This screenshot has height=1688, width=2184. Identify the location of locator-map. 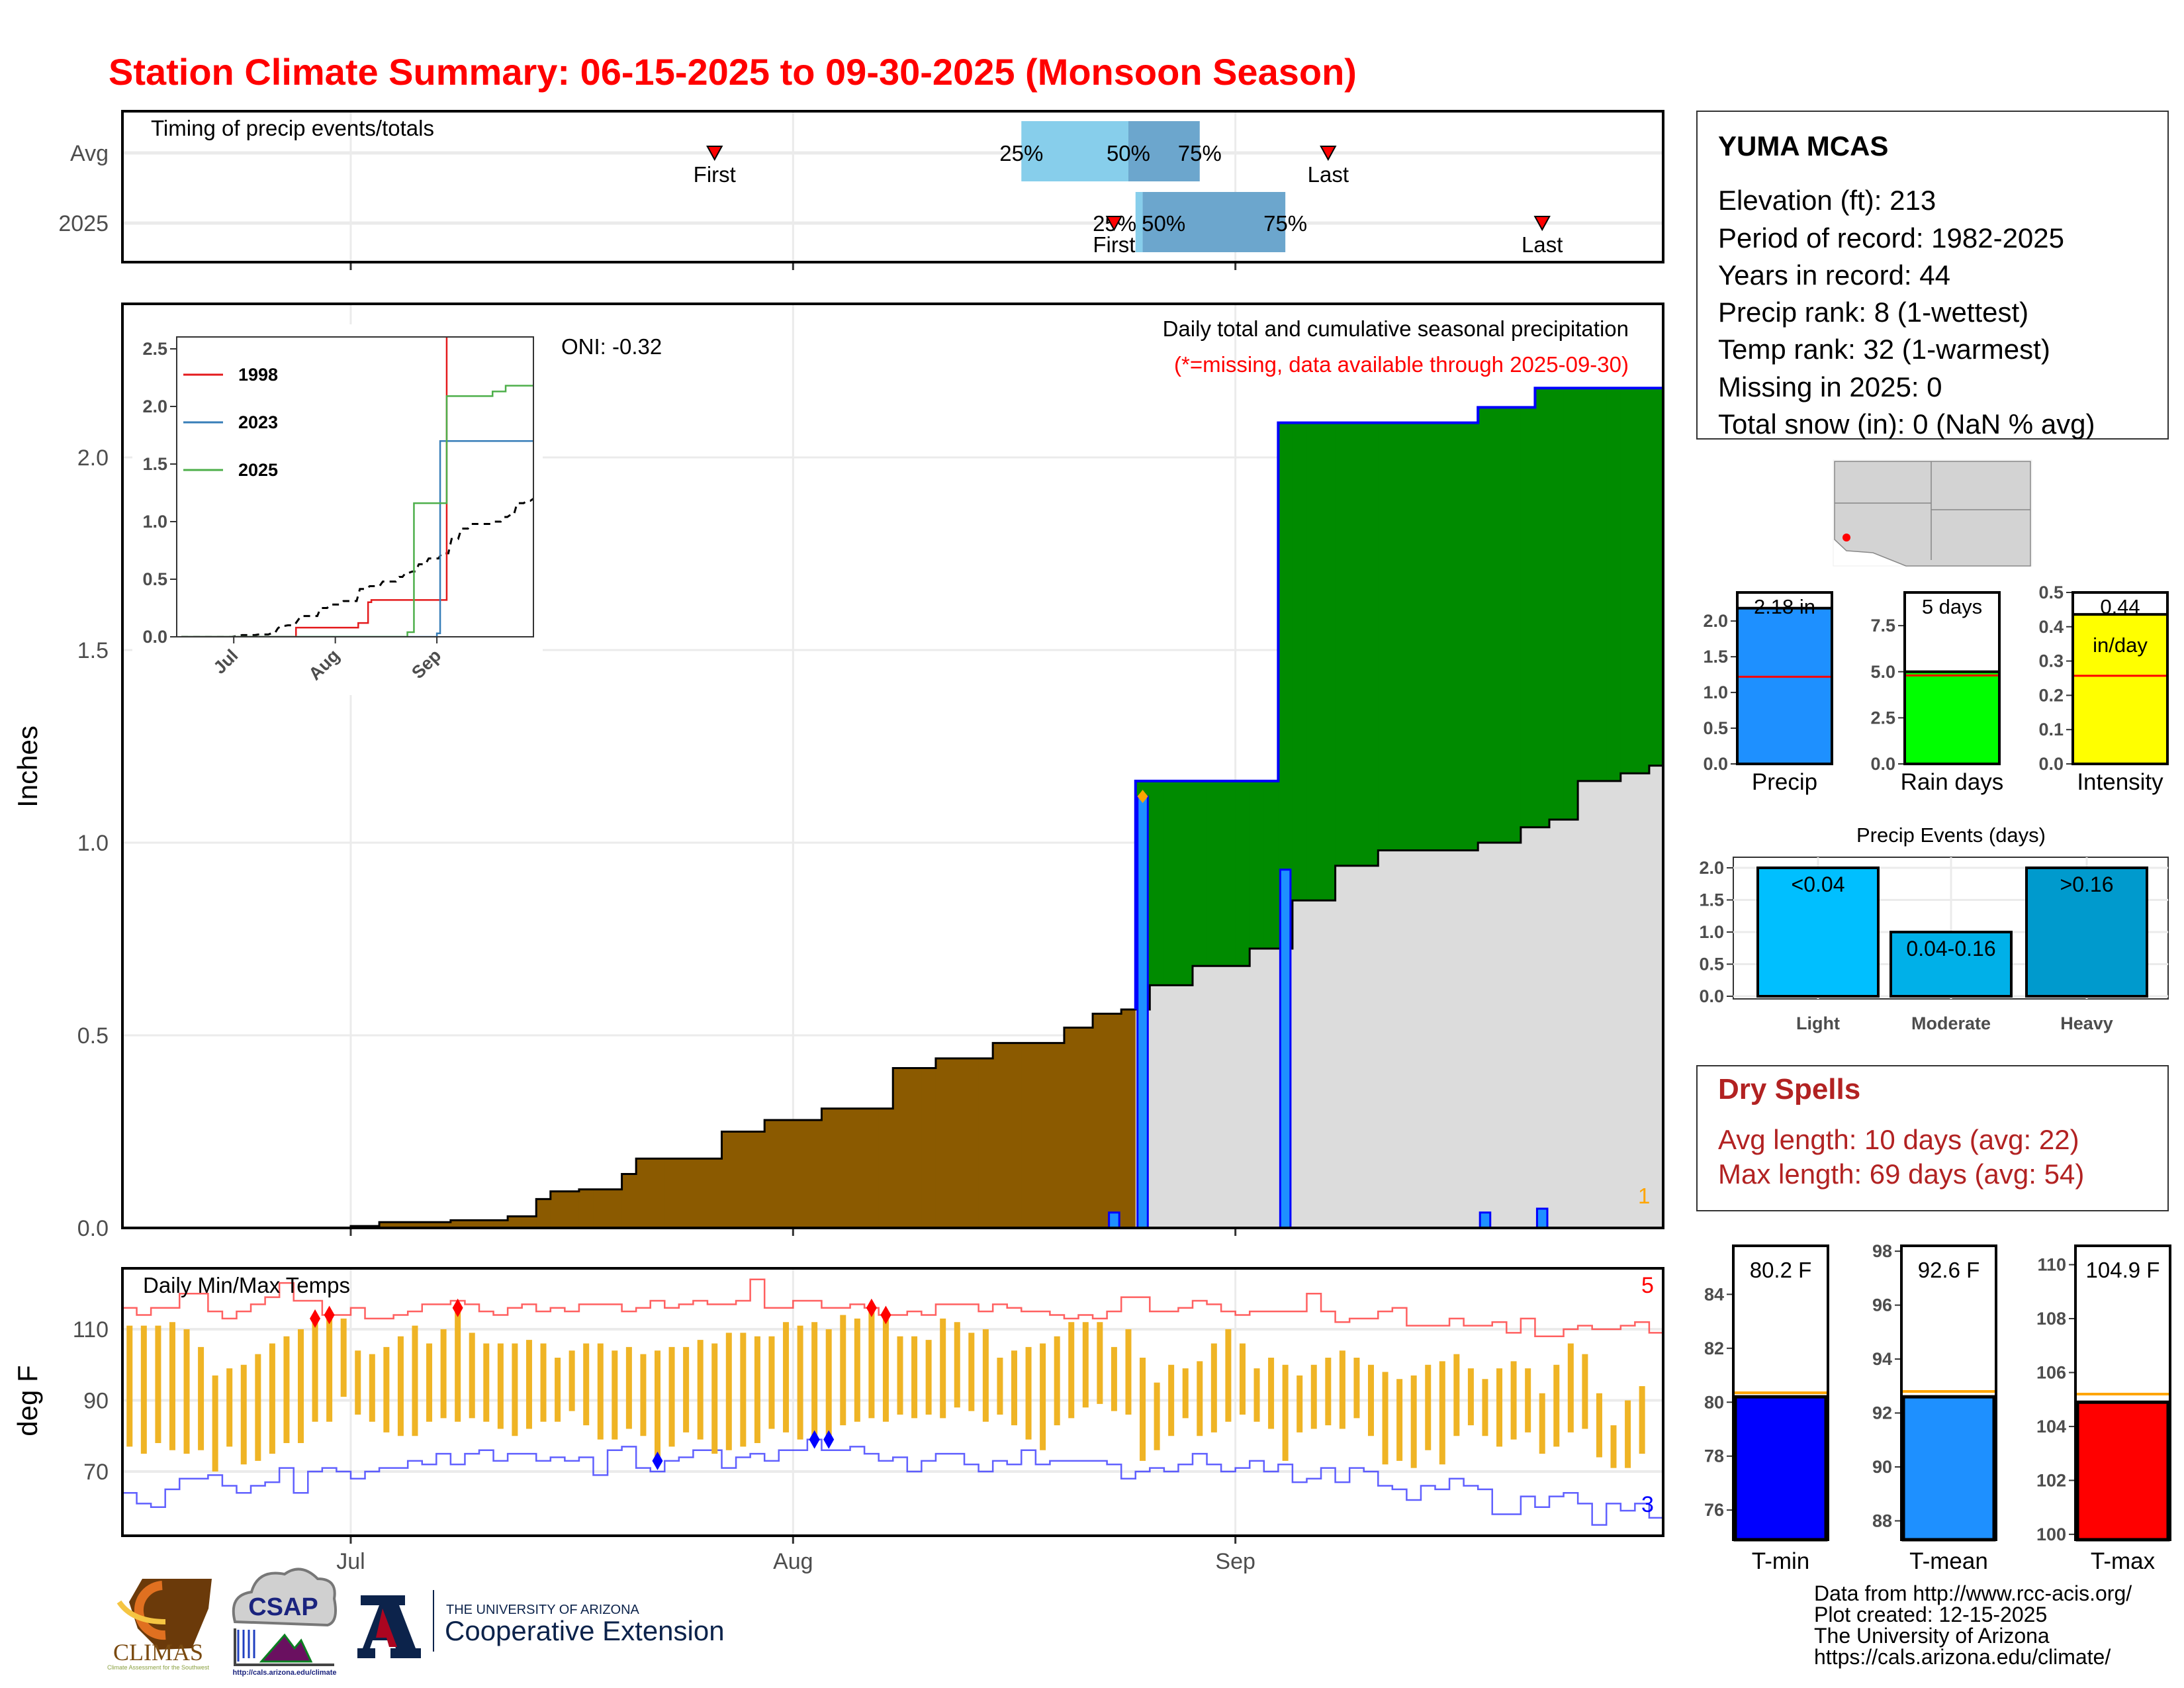
(1932, 513).